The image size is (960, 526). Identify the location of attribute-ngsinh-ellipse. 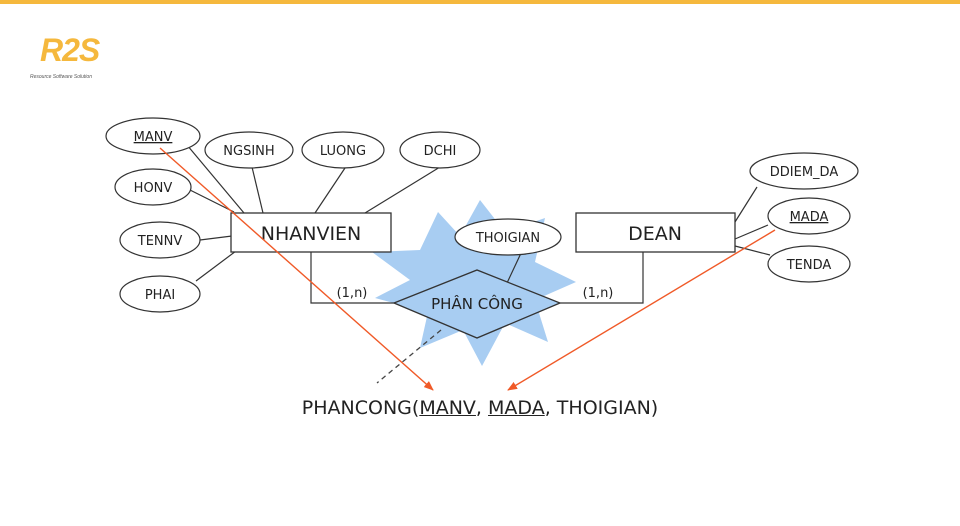
(249, 150).